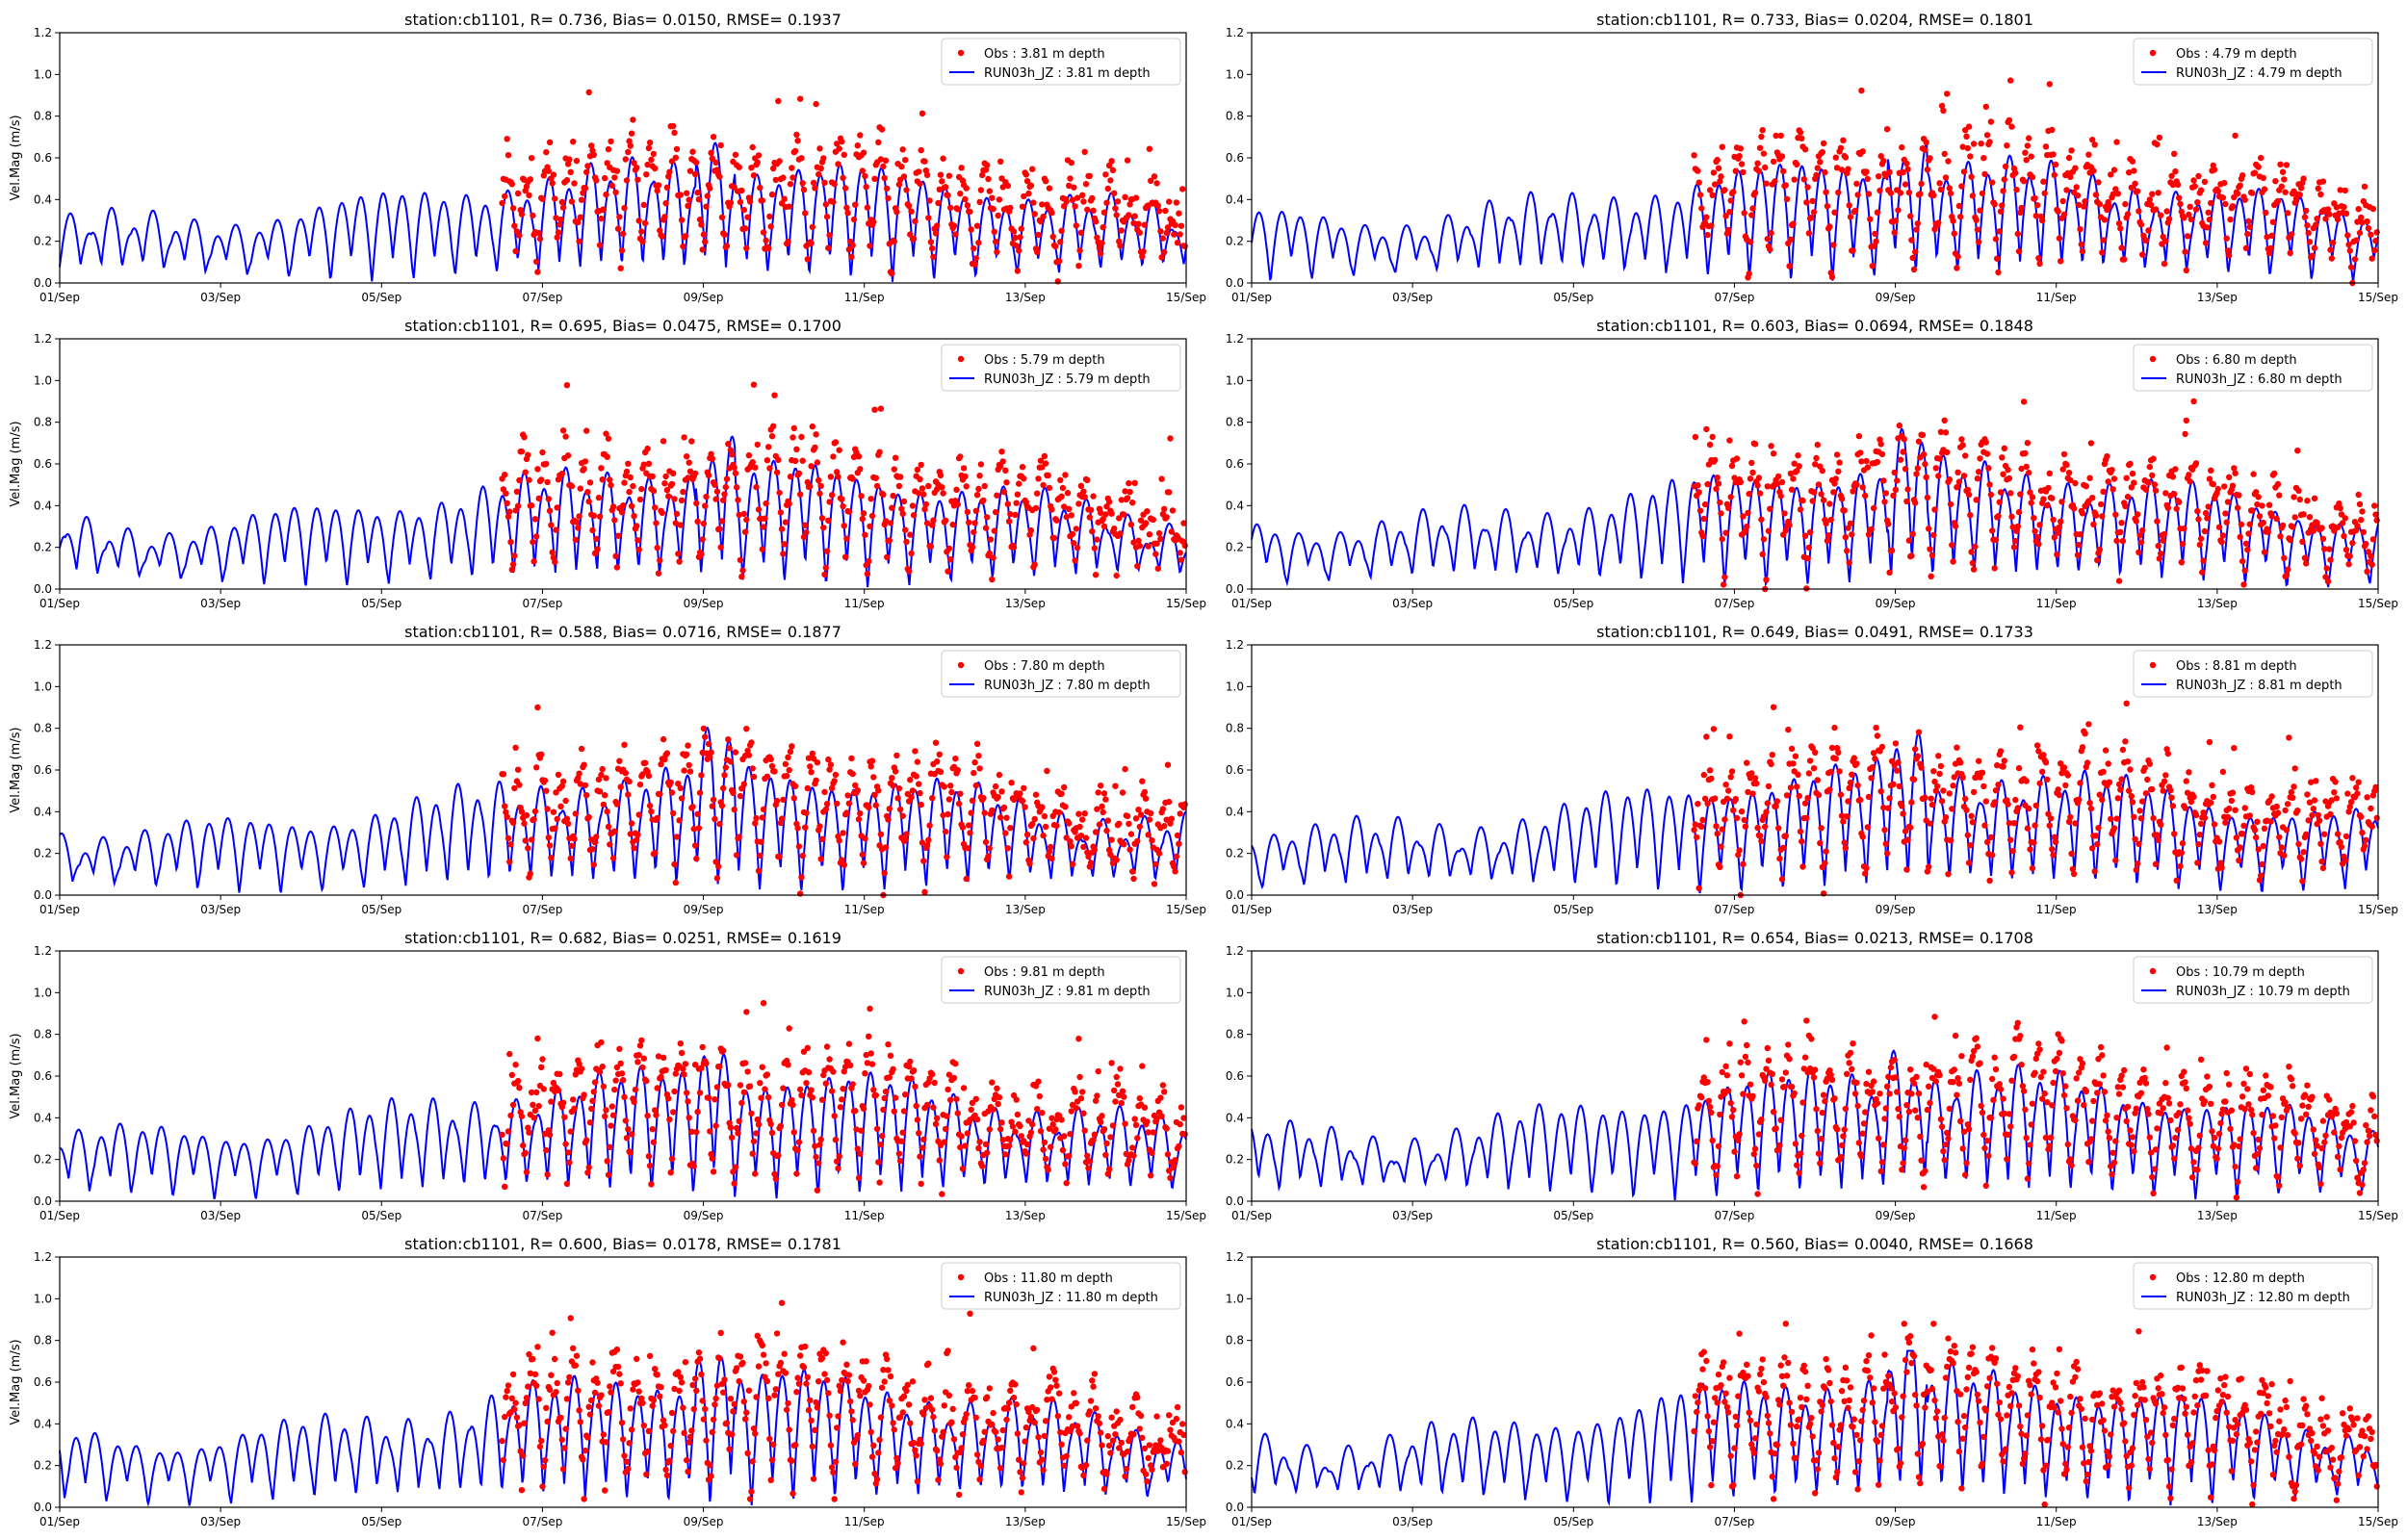 Image resolution: width=2407 pixels, height=1540 pixels. What do you see at coordinates (43, 1034) in the screenshot?
I see `y-tick-label: 0.8` at bounding box center [43, 1034].